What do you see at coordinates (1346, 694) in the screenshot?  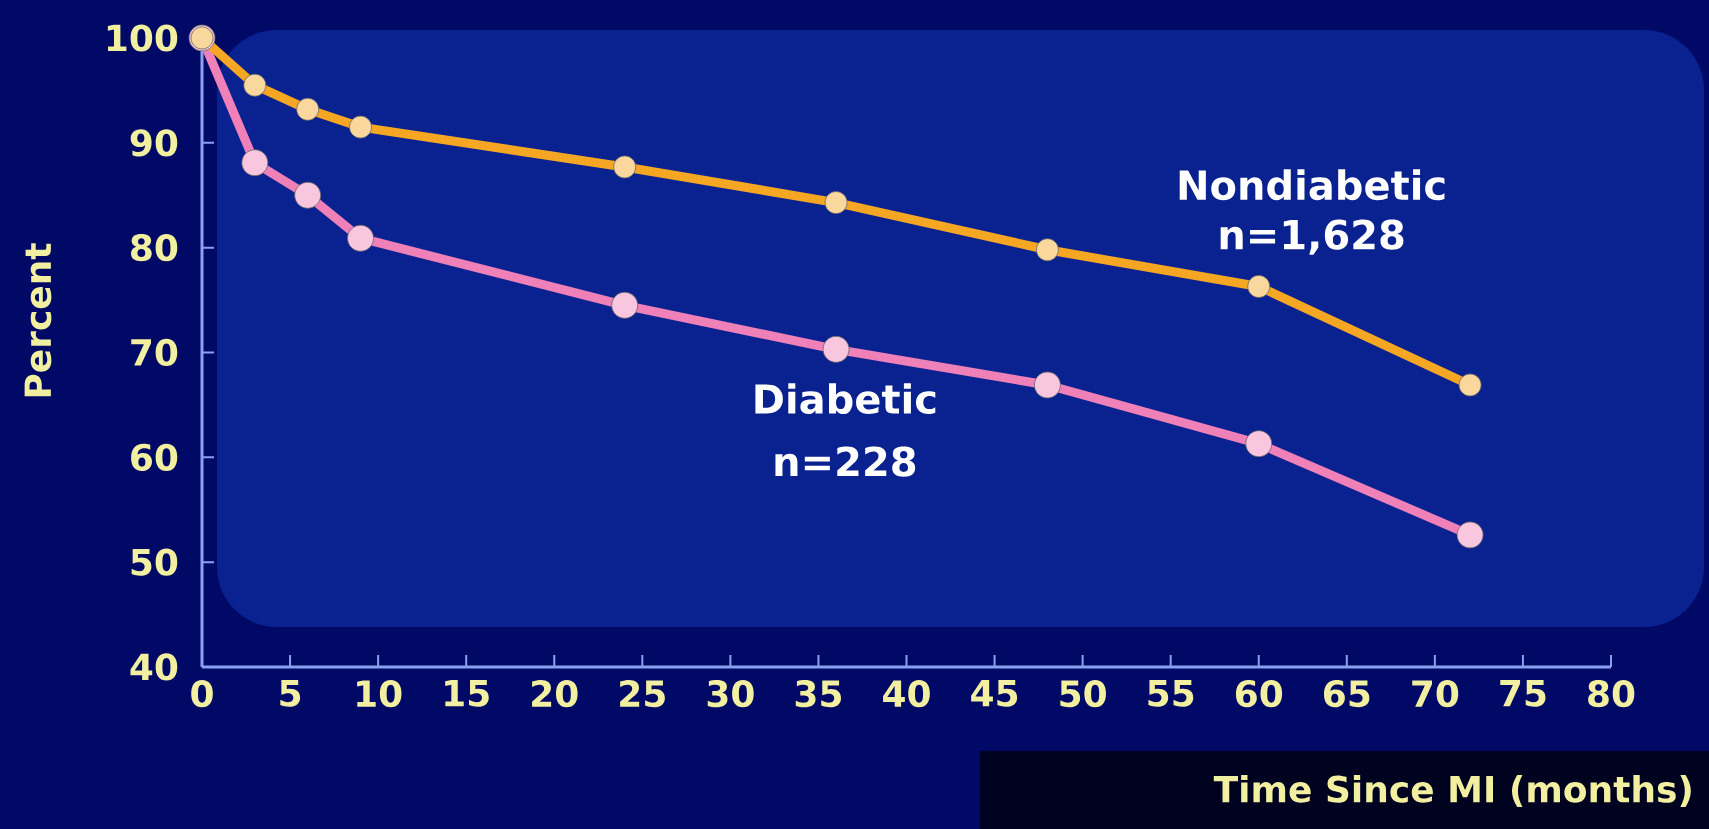 I see `x-tick-label: 65` at bounding box center [1346, 694].